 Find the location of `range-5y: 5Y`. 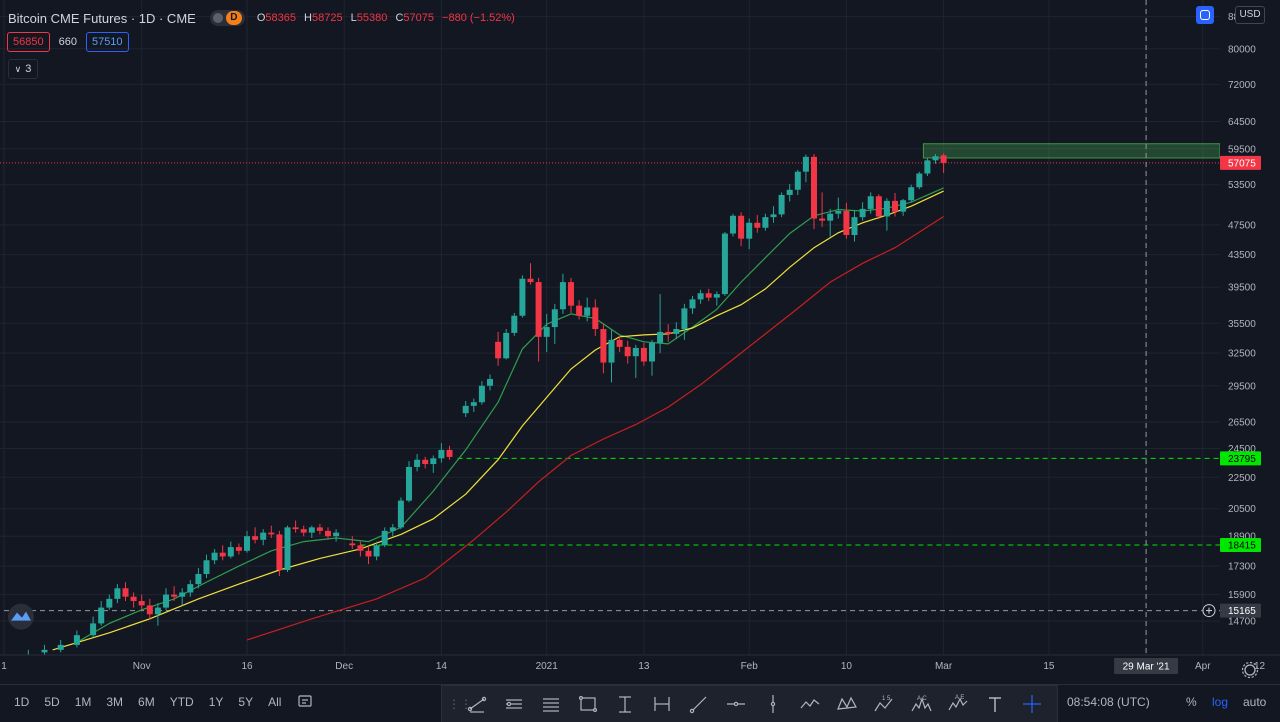

range-5y: 5Y is located at coordinates (246, 702).